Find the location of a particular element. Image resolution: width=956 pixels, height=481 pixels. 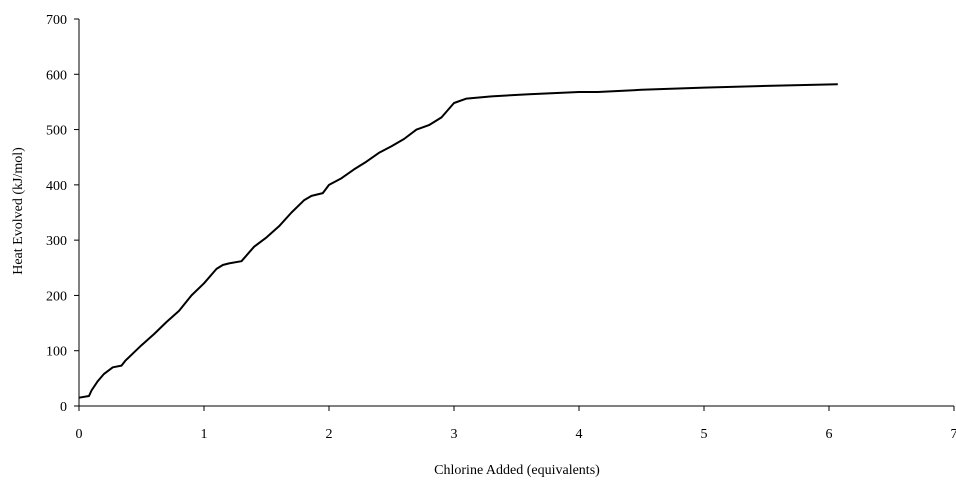

y-tick-label: 500 is located at coordinates (56, 131).